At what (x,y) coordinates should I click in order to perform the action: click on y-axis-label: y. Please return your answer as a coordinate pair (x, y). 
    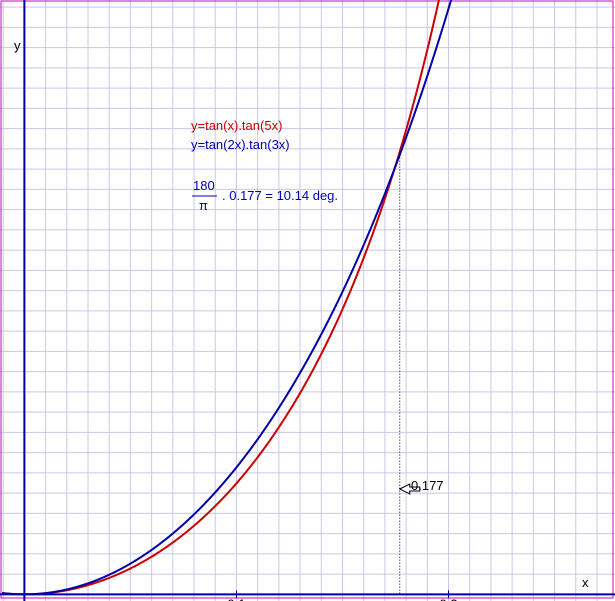
    Looking at the image, I should click on (17, 45).